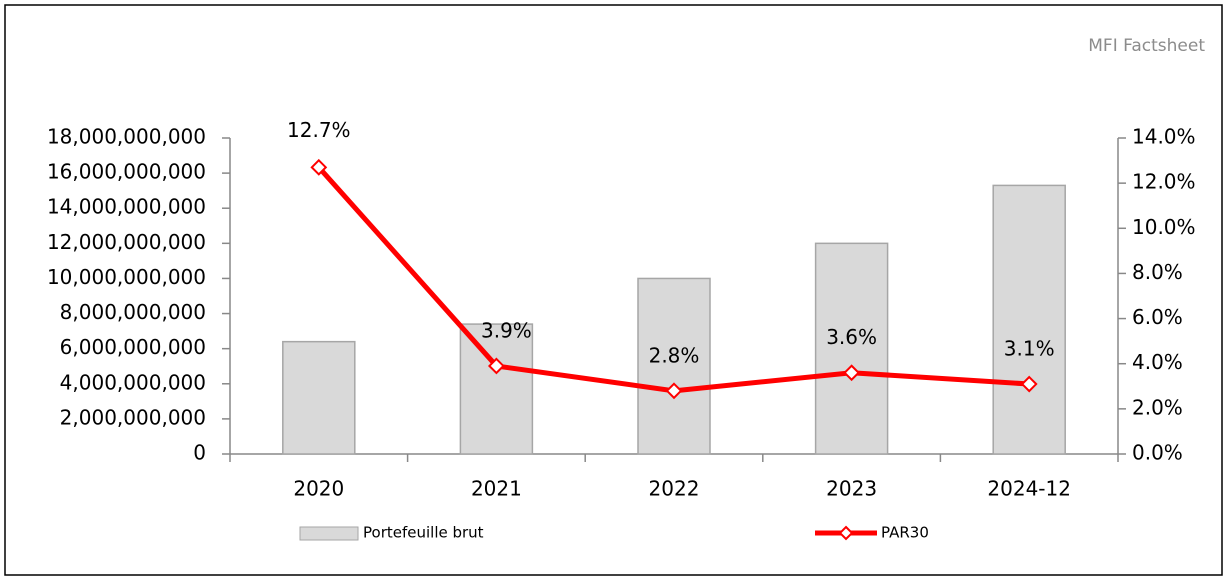  What do you see at coordinates (1029, 489) in the screenshot?
I see `x-tick-label: 2024-12` at bounding box center [1029, 489].